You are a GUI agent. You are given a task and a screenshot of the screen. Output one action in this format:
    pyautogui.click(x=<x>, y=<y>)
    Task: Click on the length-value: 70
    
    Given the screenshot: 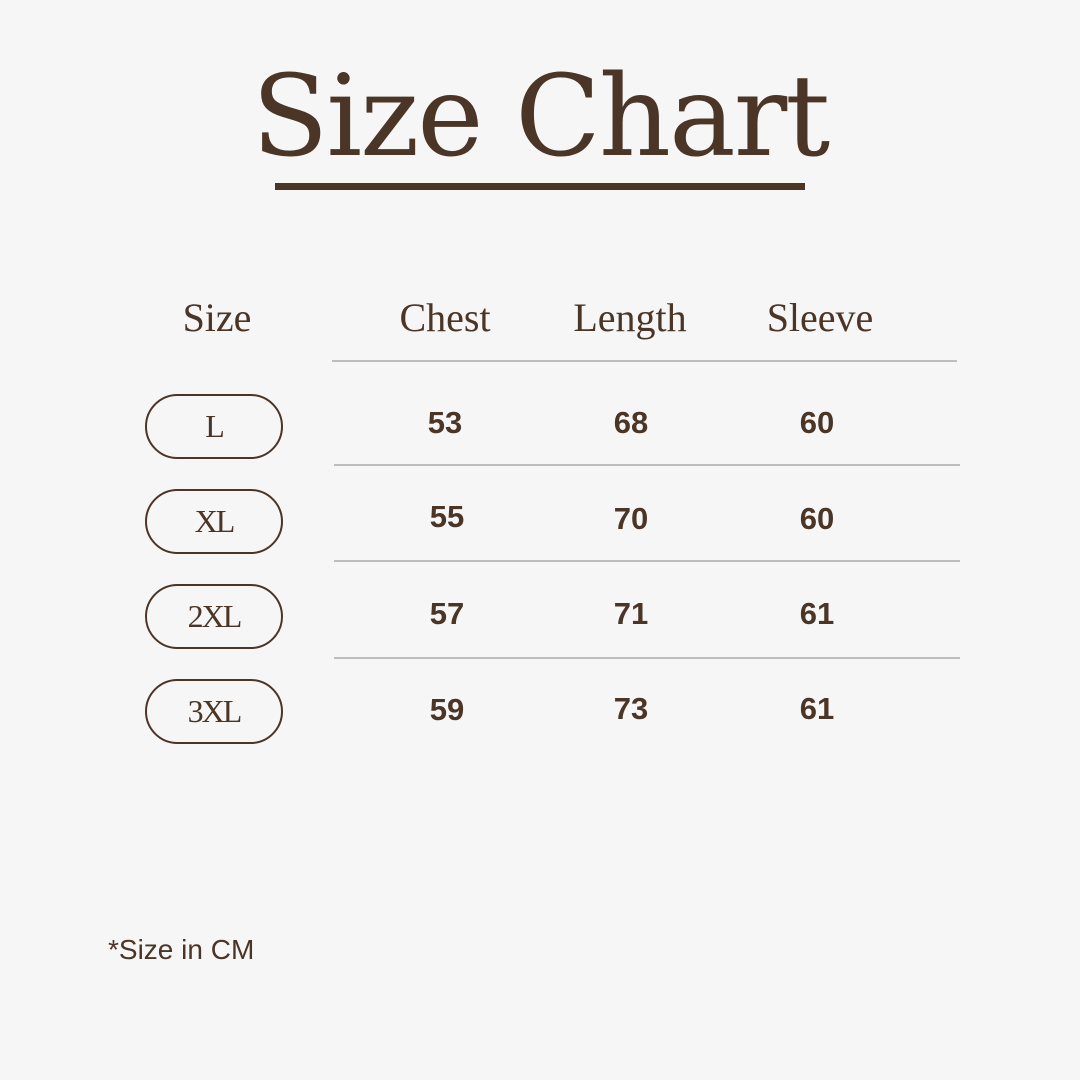 What is the action you would take?
    pyautogui.click(x=631, y=518)
    